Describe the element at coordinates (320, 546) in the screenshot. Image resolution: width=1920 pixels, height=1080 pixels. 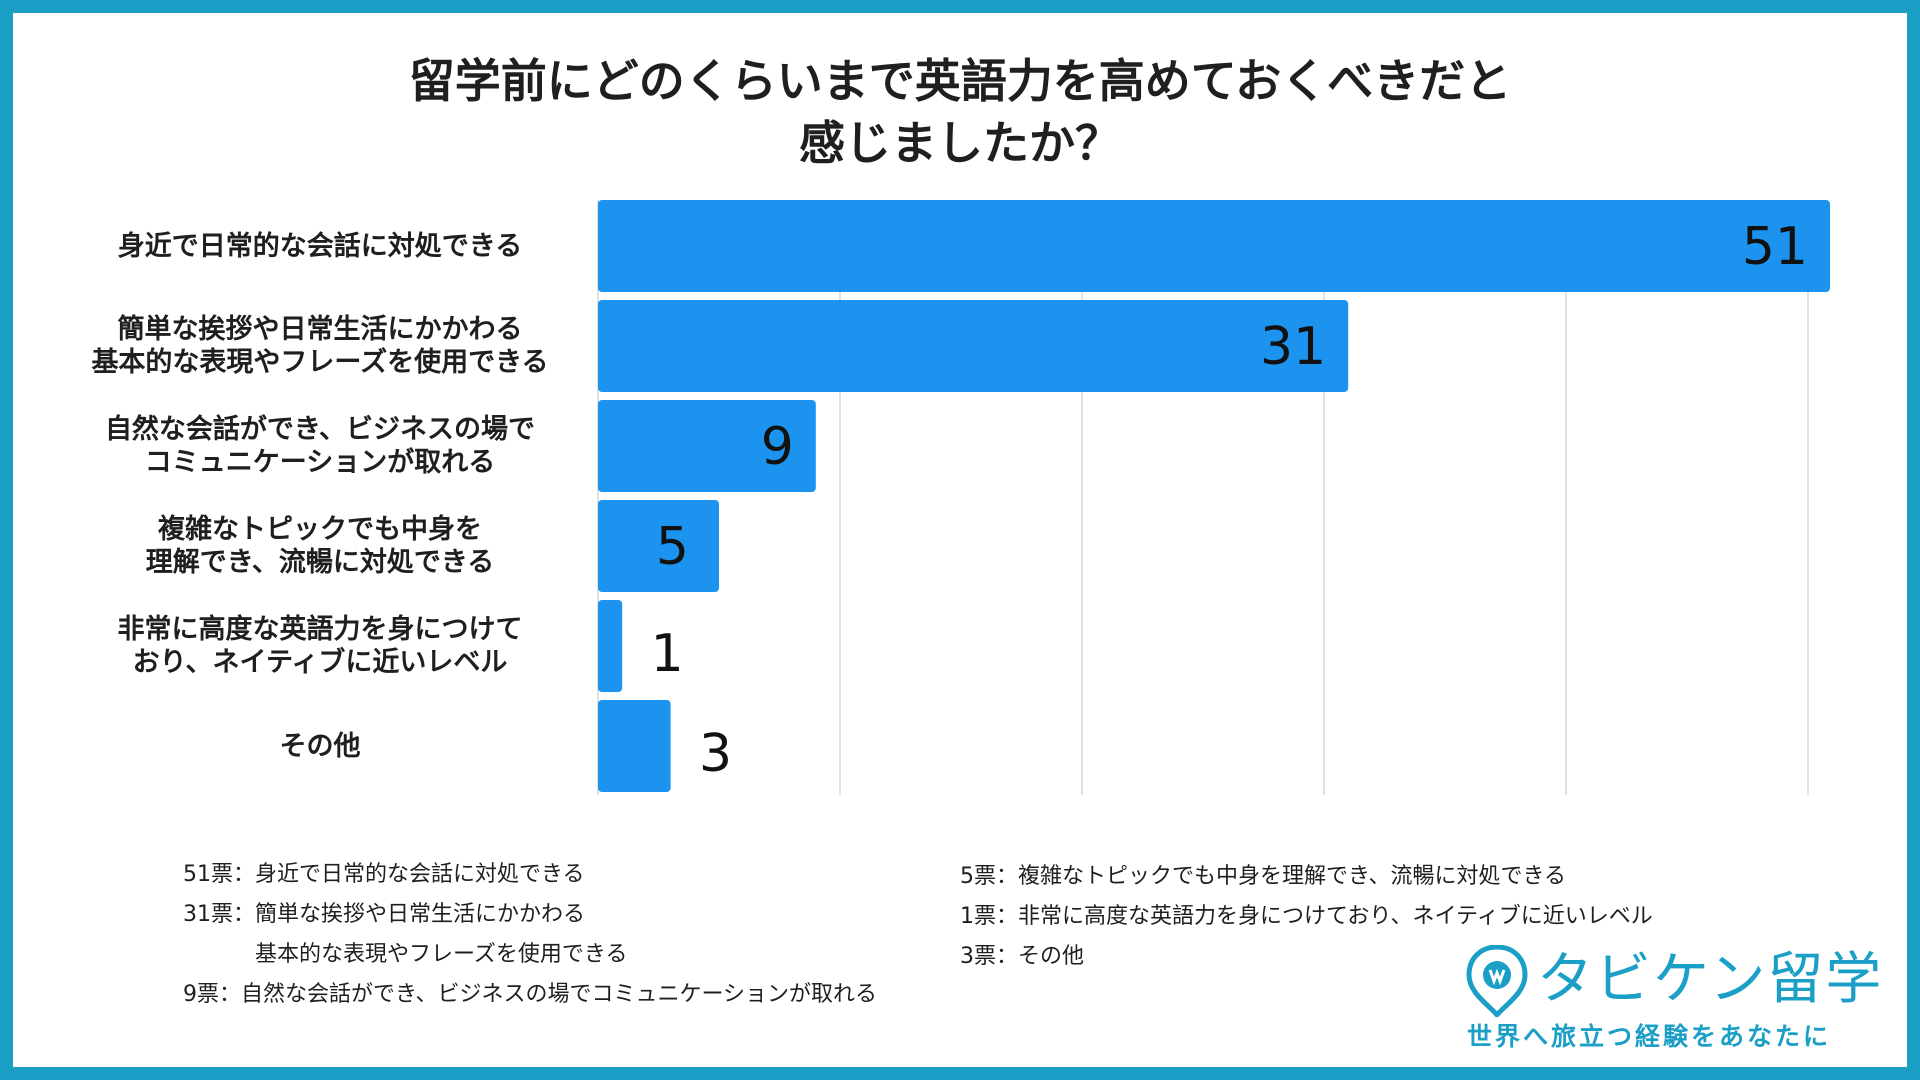
I see `category-label-4: 複雑なトピックでも中身を 理解でき、流暢に対処できる` at that location.